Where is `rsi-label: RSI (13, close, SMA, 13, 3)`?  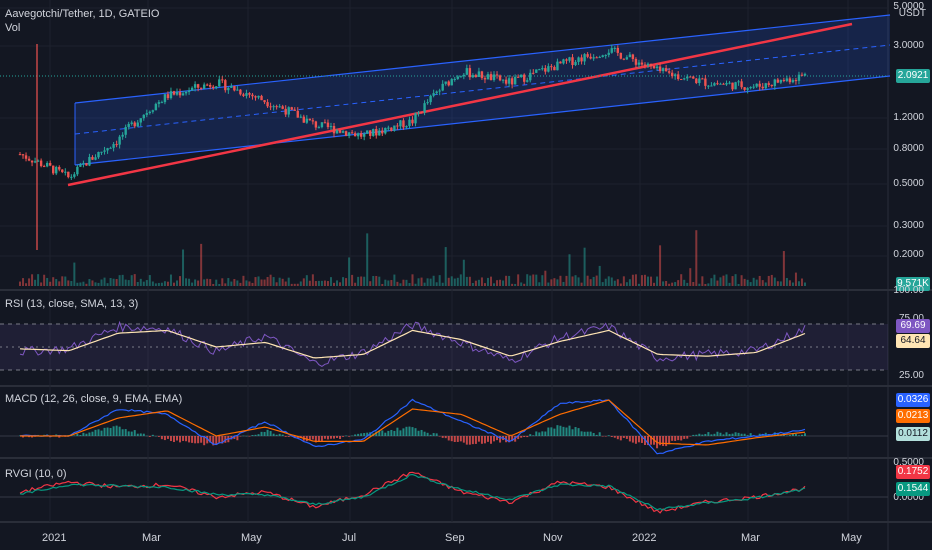
rsi-label: RSI (13, close, SMA, 13, 3) is located at coordinates (72, 304).